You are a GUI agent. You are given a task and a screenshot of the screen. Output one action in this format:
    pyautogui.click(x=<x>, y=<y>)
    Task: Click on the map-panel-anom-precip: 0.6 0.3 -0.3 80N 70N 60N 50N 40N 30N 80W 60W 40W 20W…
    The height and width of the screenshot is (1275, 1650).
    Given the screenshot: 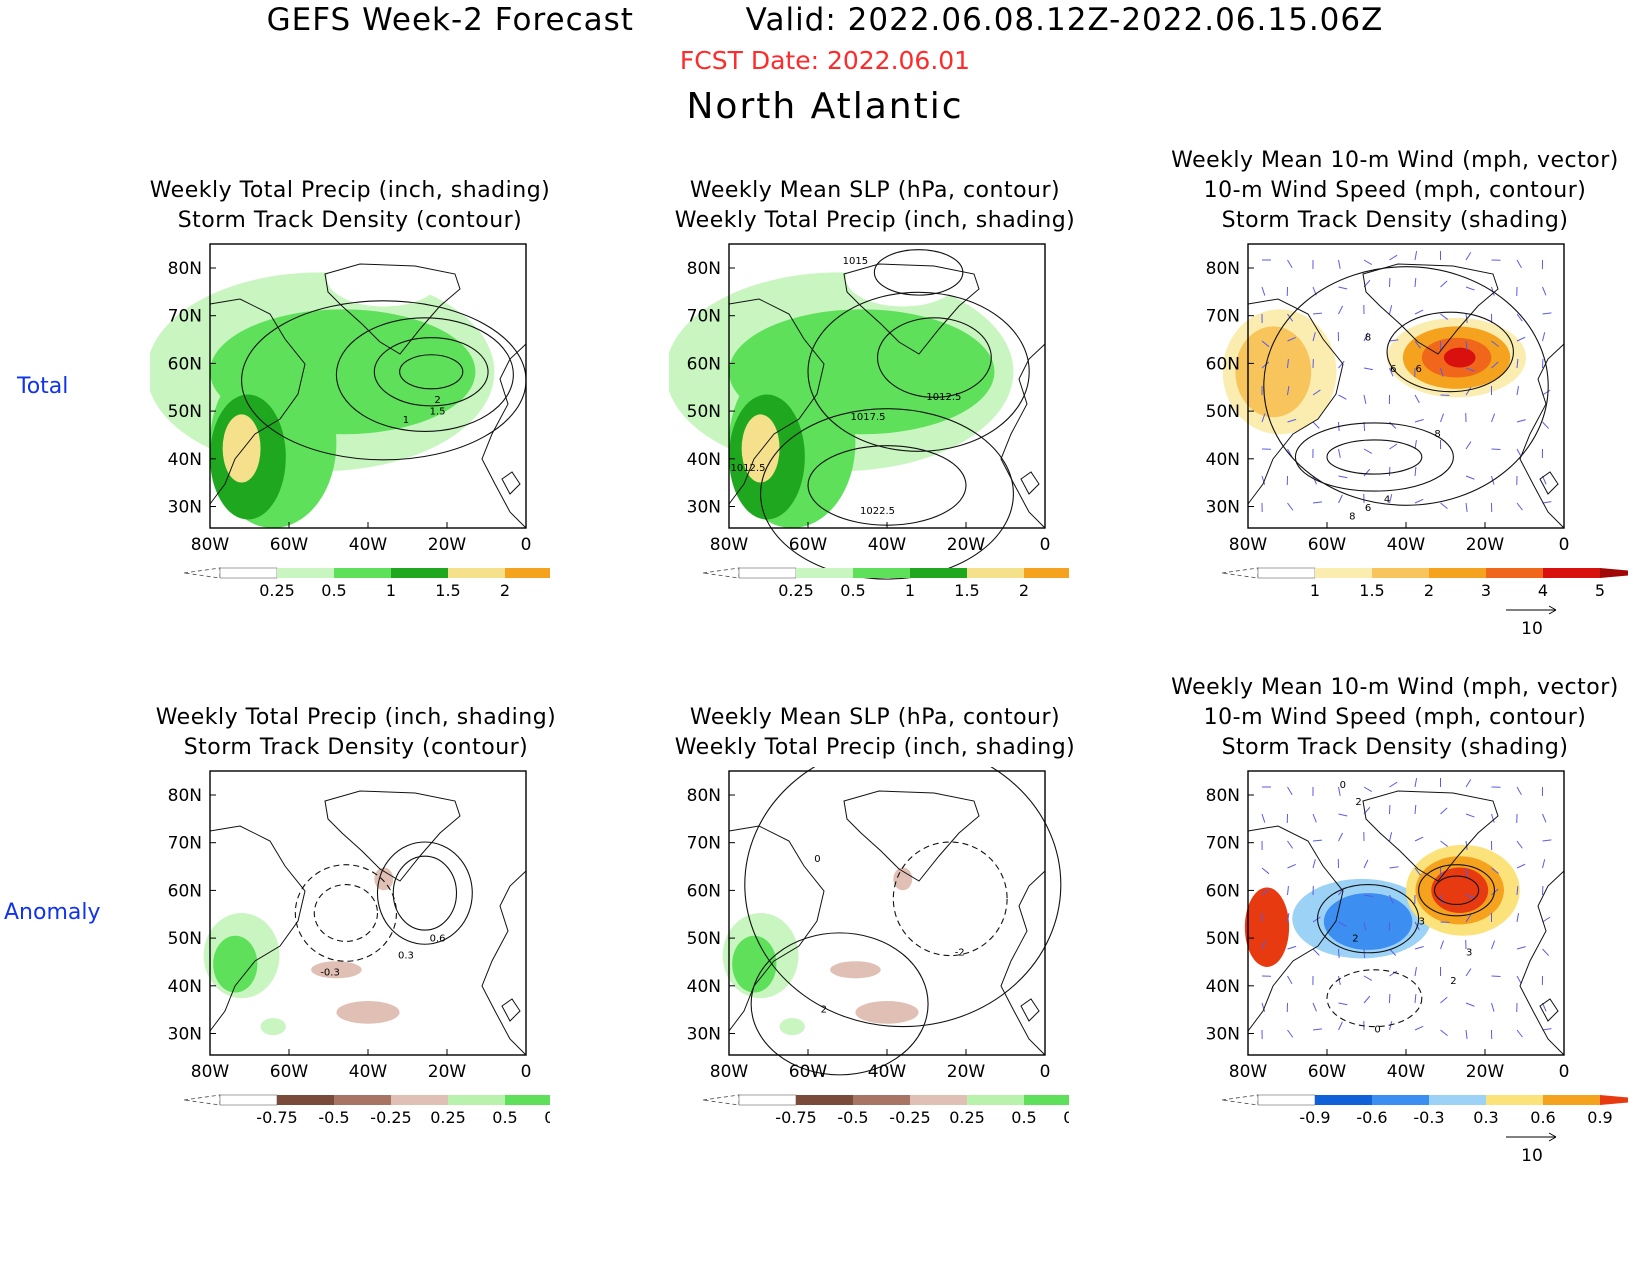 What is the action you would take?
    pyautogui.click(x=359, y=948)
    